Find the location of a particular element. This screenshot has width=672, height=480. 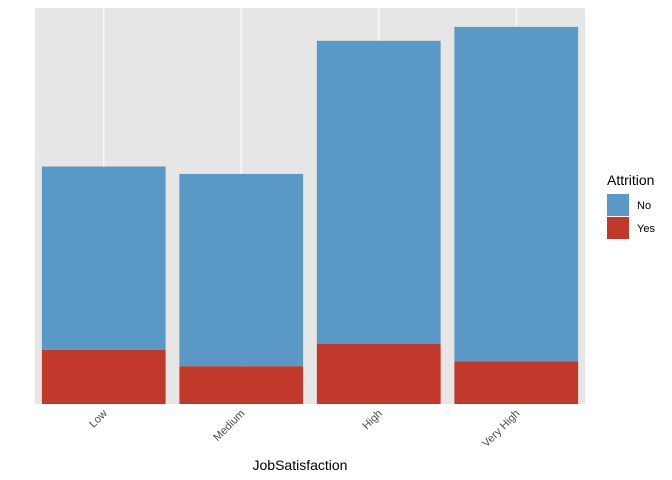

legend: Attrition No Yes is located at coordinates (631, 205).